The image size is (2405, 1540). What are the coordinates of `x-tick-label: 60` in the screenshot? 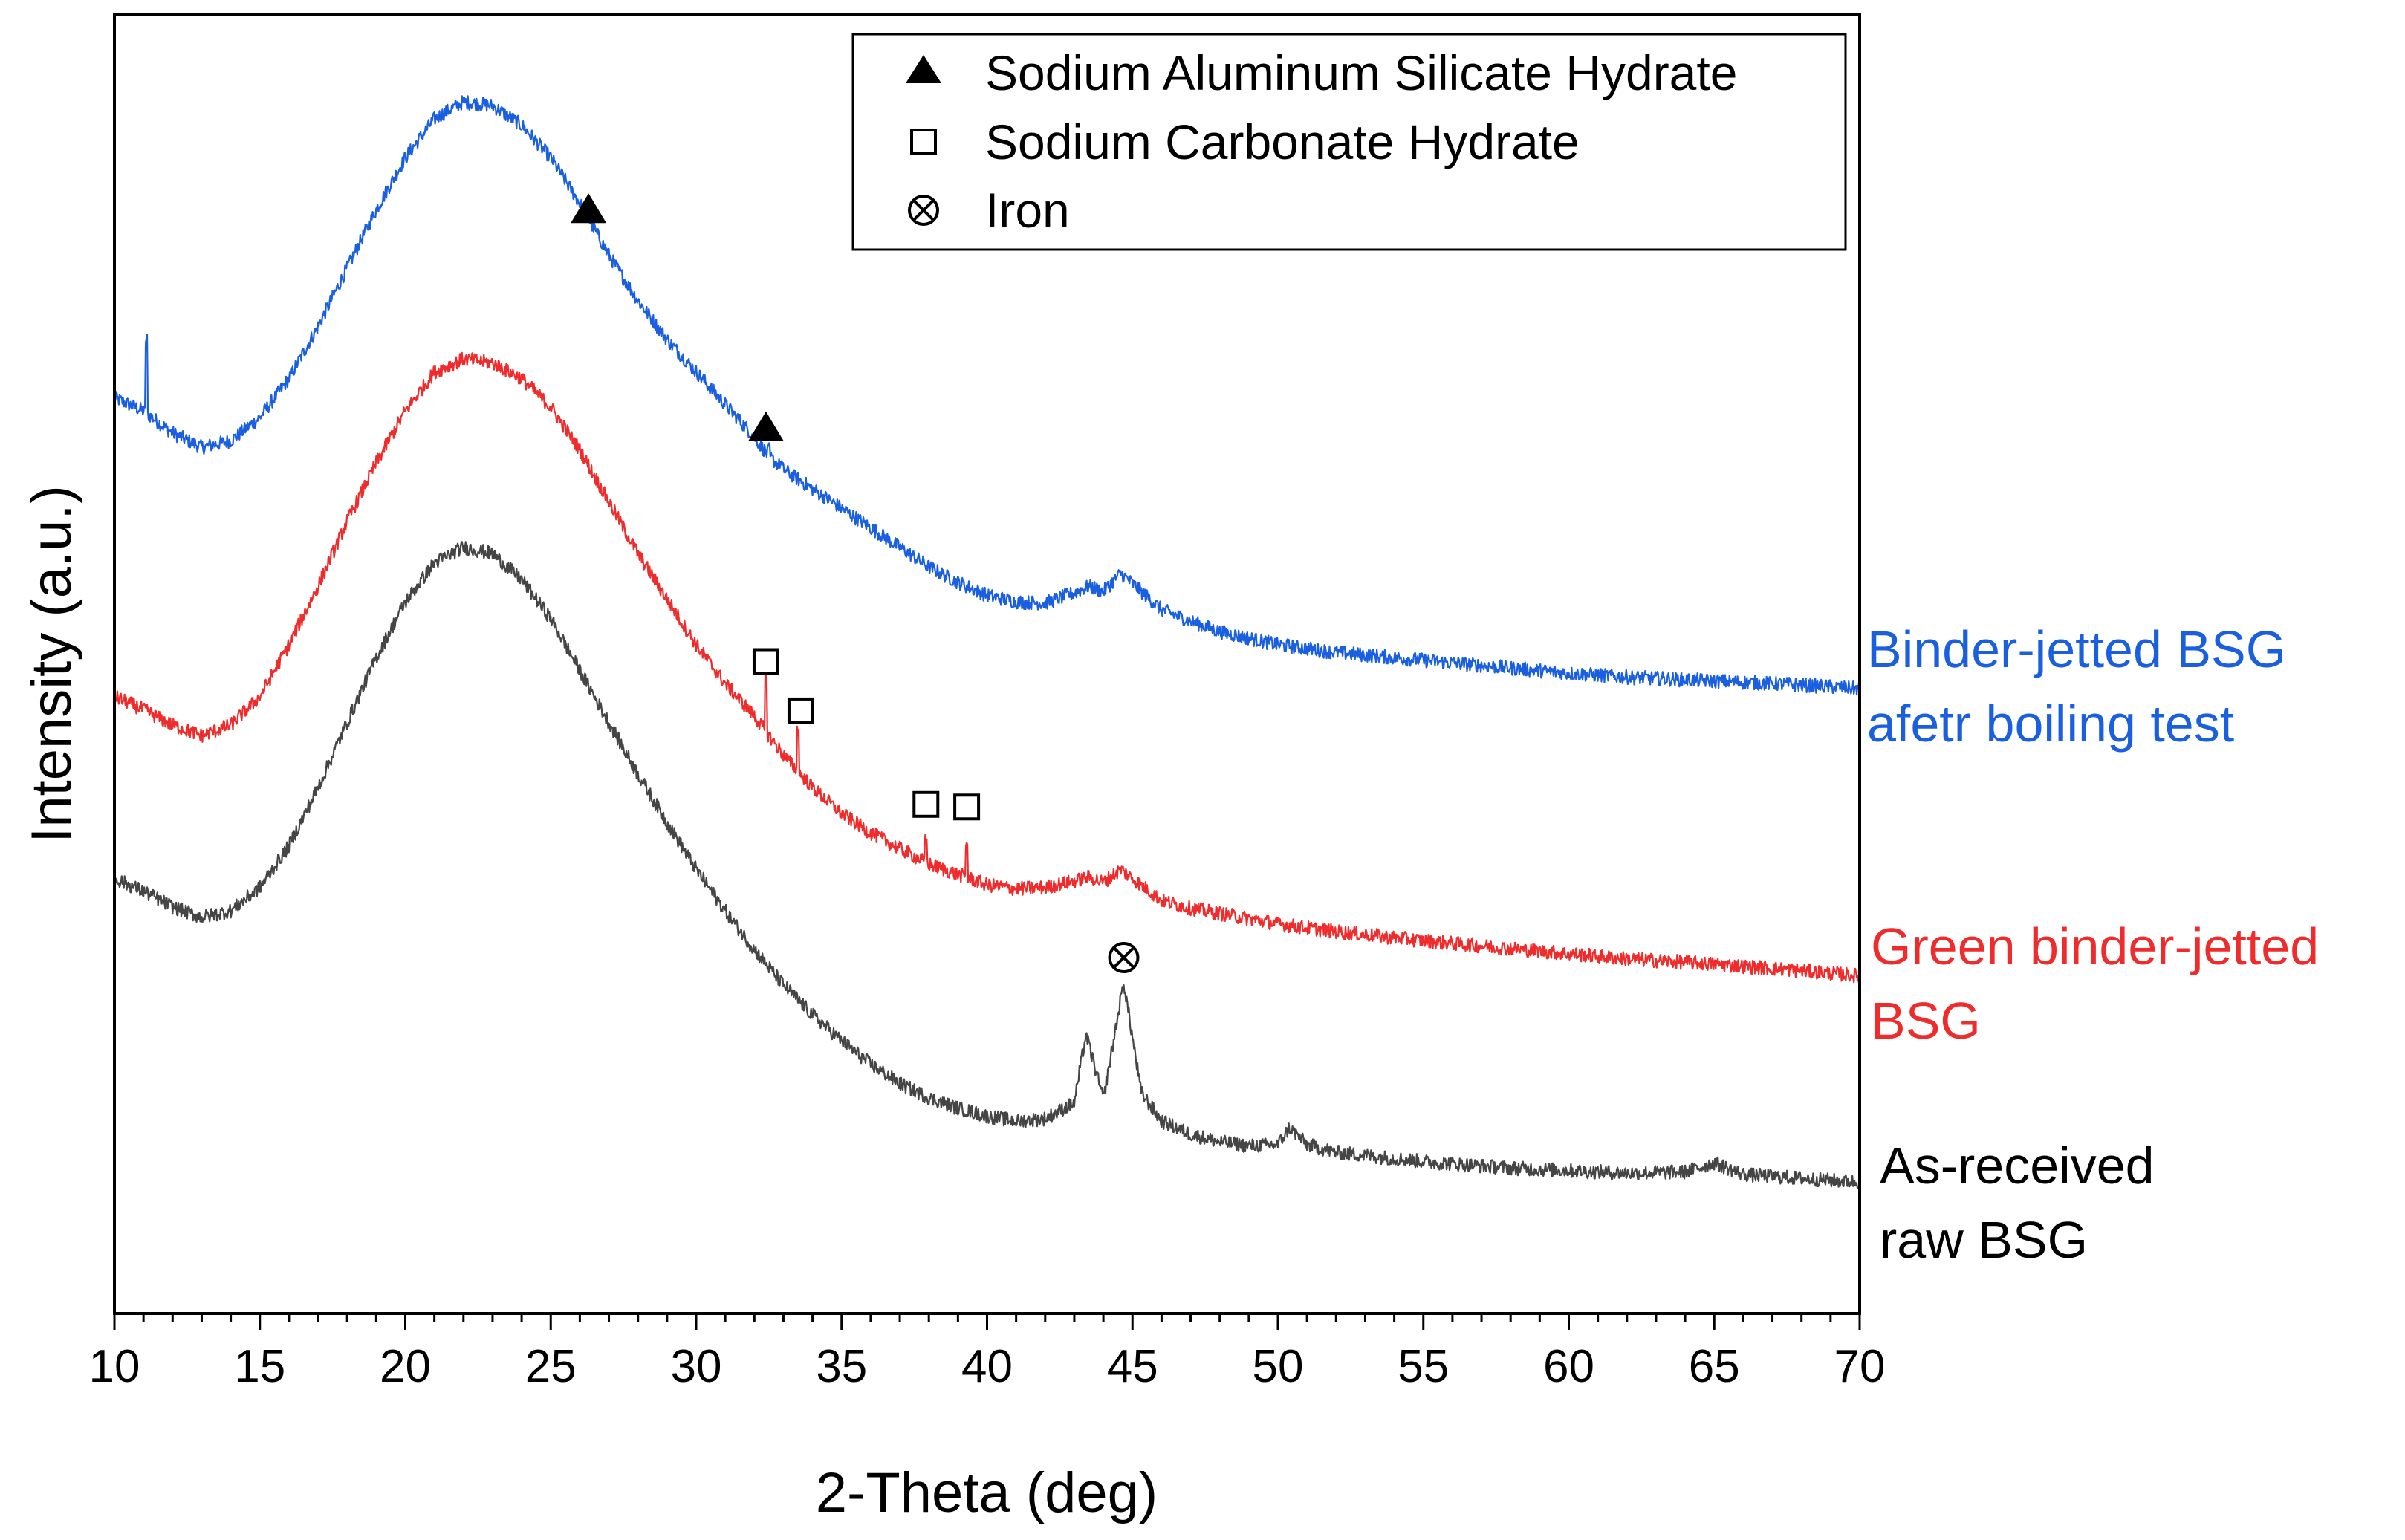 It's located at (1569, 1366).